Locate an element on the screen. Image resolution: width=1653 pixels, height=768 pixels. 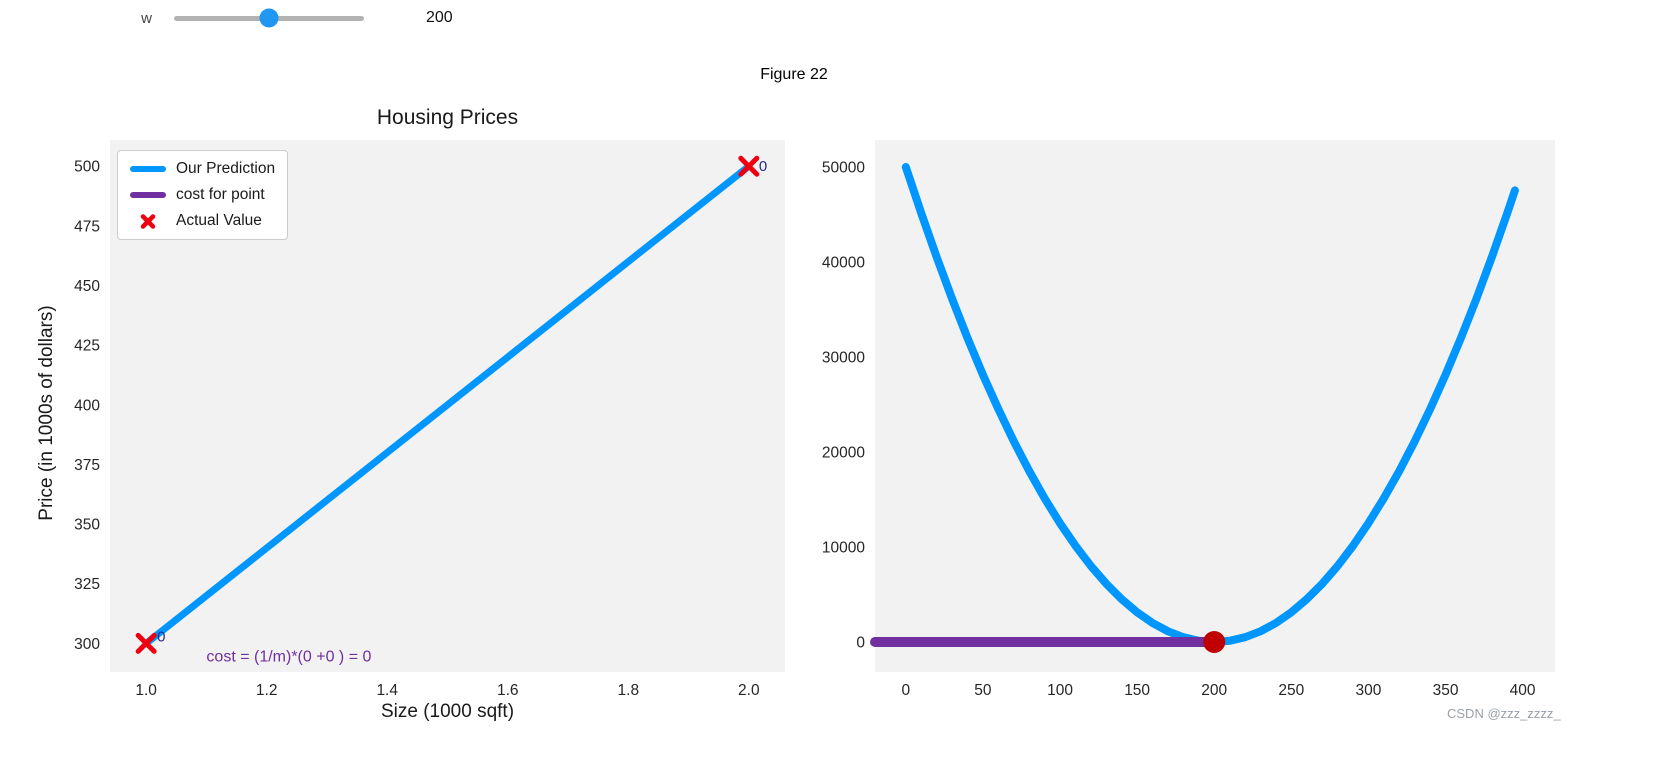
left-chart-title: Housing Prices is located at coordinates (447, 117).